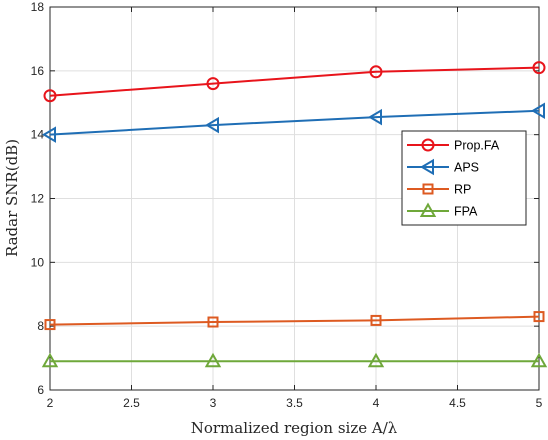  I want to click on series-prop-fa, so click(294, 82).